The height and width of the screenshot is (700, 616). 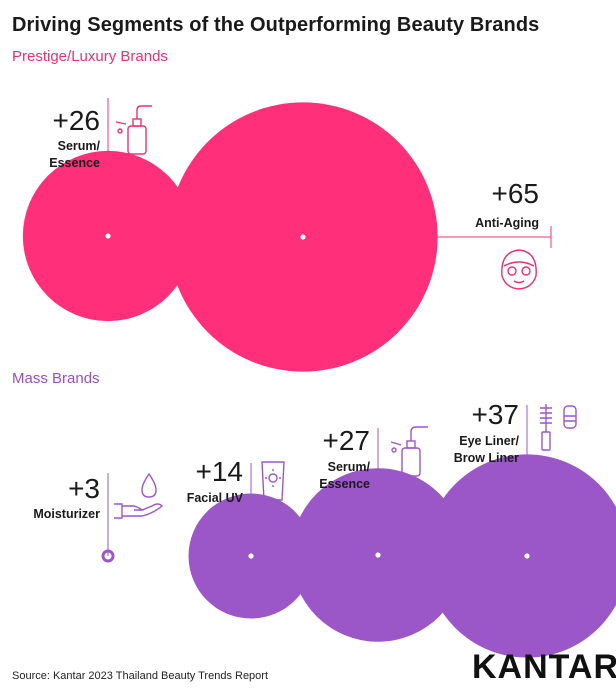 What do you see at coordinates (139, 495) in the screenshot?
I see `hand-drop-icon` at bounding box center [139, 495].